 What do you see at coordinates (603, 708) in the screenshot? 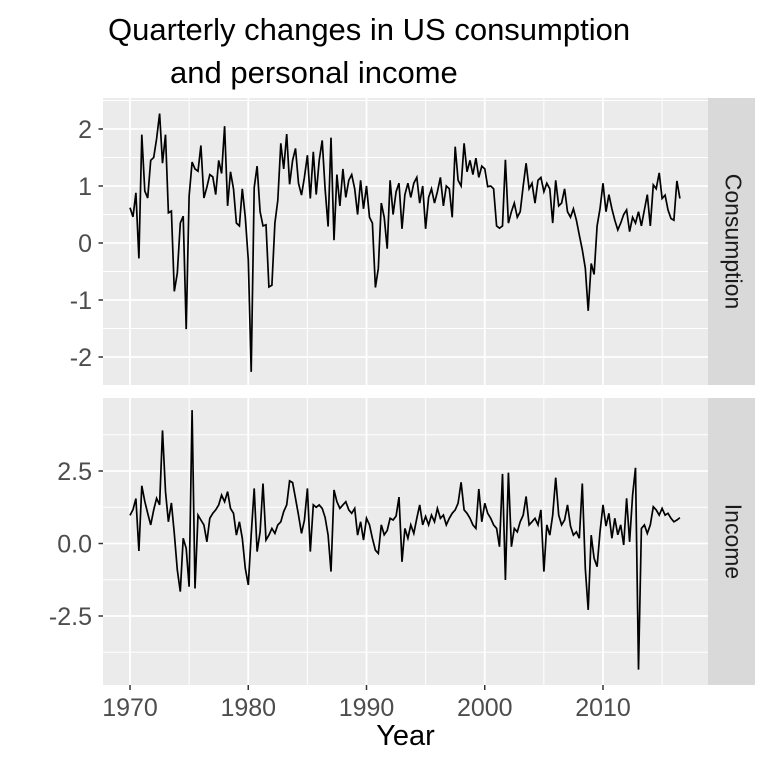
I see `x-tick-label: 2010` at bounding box center [603, 708].